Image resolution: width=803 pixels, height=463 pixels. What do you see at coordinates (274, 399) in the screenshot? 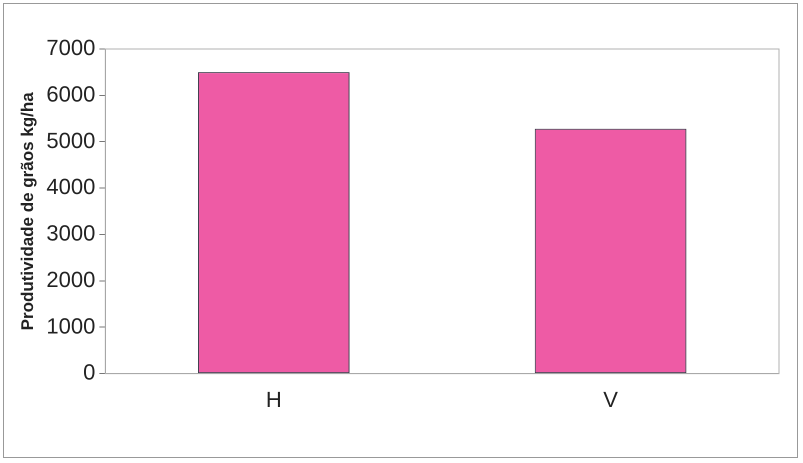
I see `x-tick-label: H` at bounding box center [274, 399].